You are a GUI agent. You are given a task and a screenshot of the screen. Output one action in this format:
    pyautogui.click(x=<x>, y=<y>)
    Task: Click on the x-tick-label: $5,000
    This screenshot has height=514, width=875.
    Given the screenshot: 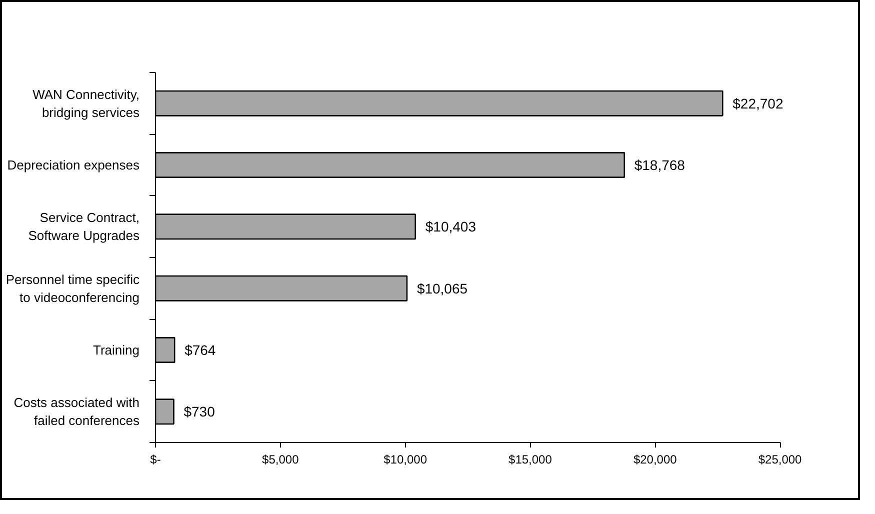 What is the action you would take?
    pyautogui.click(x=281, y=459)
    